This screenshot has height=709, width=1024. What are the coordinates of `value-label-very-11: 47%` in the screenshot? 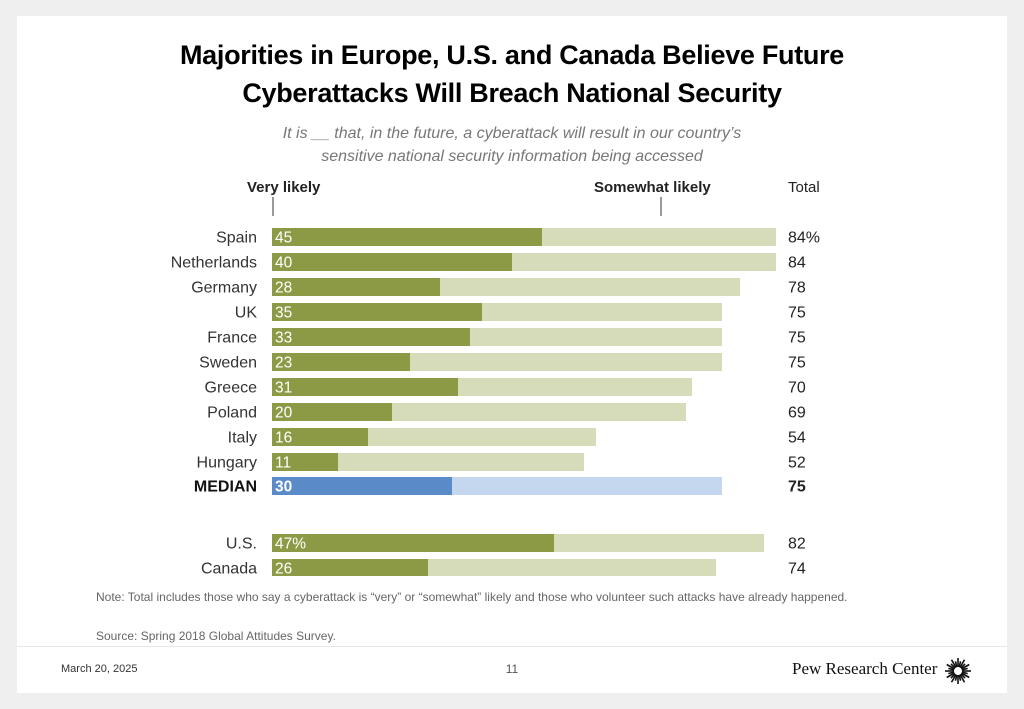 It's located at (290, 544).